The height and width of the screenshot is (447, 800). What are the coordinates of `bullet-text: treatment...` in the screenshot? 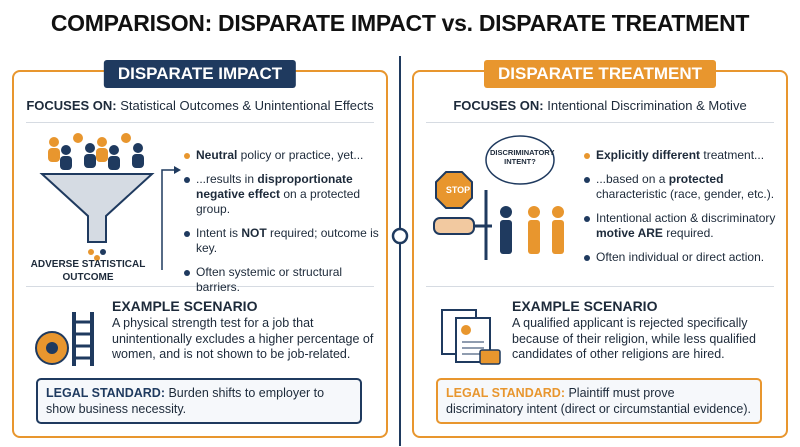 It's located at (732, 155).